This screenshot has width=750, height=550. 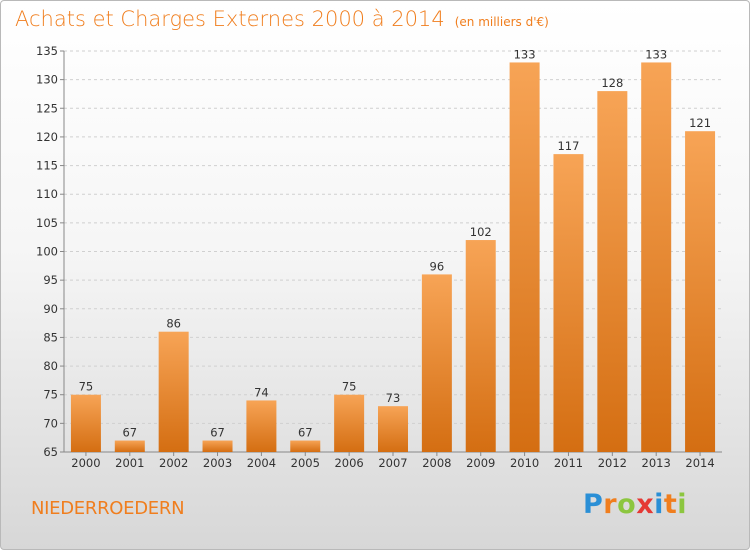 What do you see at coordinates (480, 346) in the screenshot?
I see `bar-2009` at bounding box center [480, 346].